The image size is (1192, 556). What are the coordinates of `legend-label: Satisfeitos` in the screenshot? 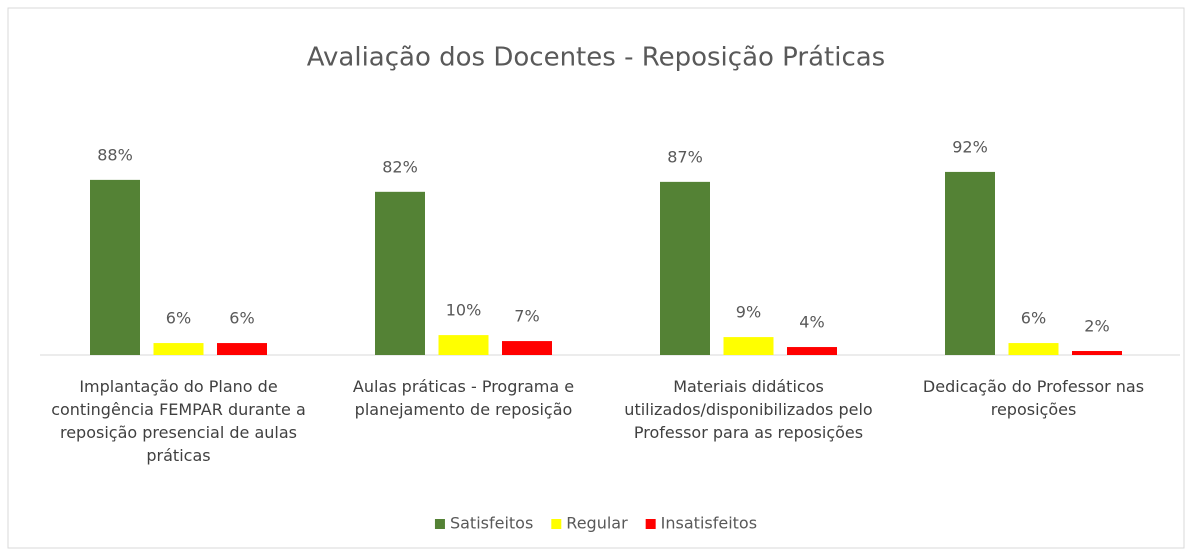 It's located at (491, 523).